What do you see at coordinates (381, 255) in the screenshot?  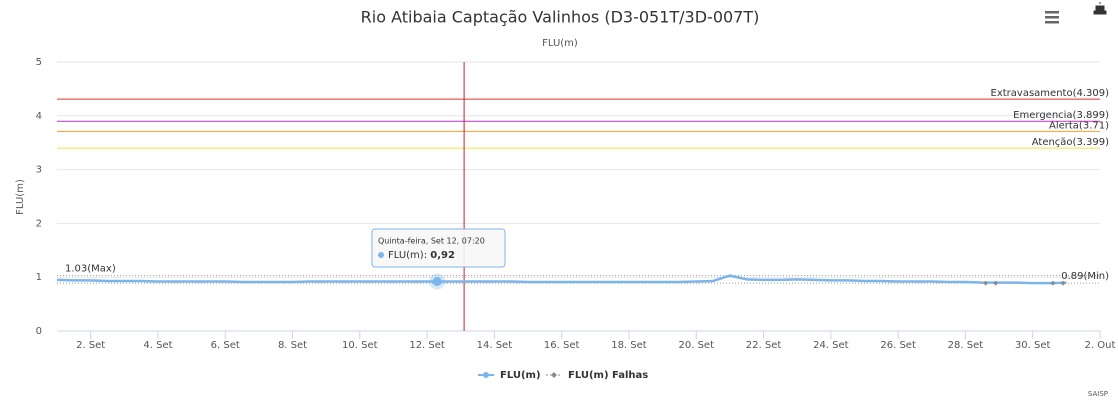 I see `tooltip-dot` at bounding box center [381, 255].